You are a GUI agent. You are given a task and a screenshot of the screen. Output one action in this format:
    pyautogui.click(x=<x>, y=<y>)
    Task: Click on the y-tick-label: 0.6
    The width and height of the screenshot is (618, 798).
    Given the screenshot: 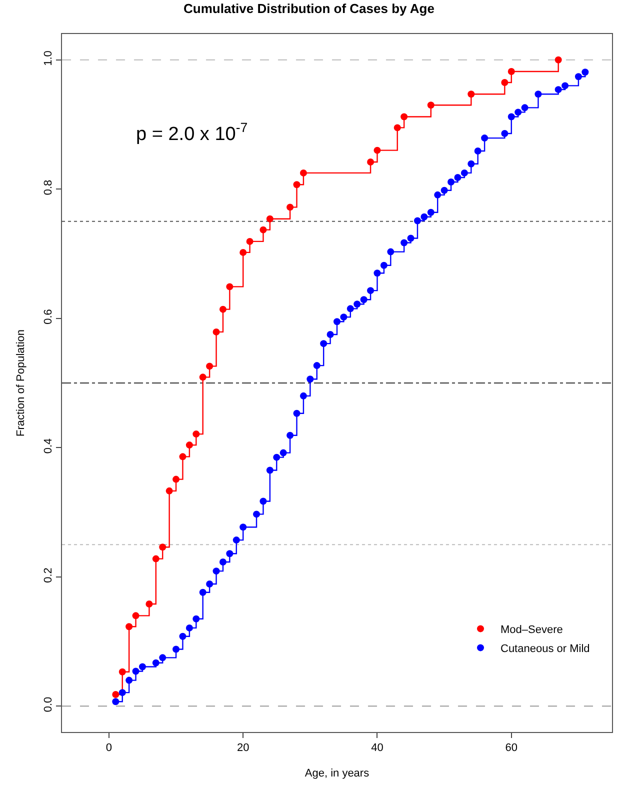 What is the action you would take?
    pyautogui.click(x=48, y=316)
    